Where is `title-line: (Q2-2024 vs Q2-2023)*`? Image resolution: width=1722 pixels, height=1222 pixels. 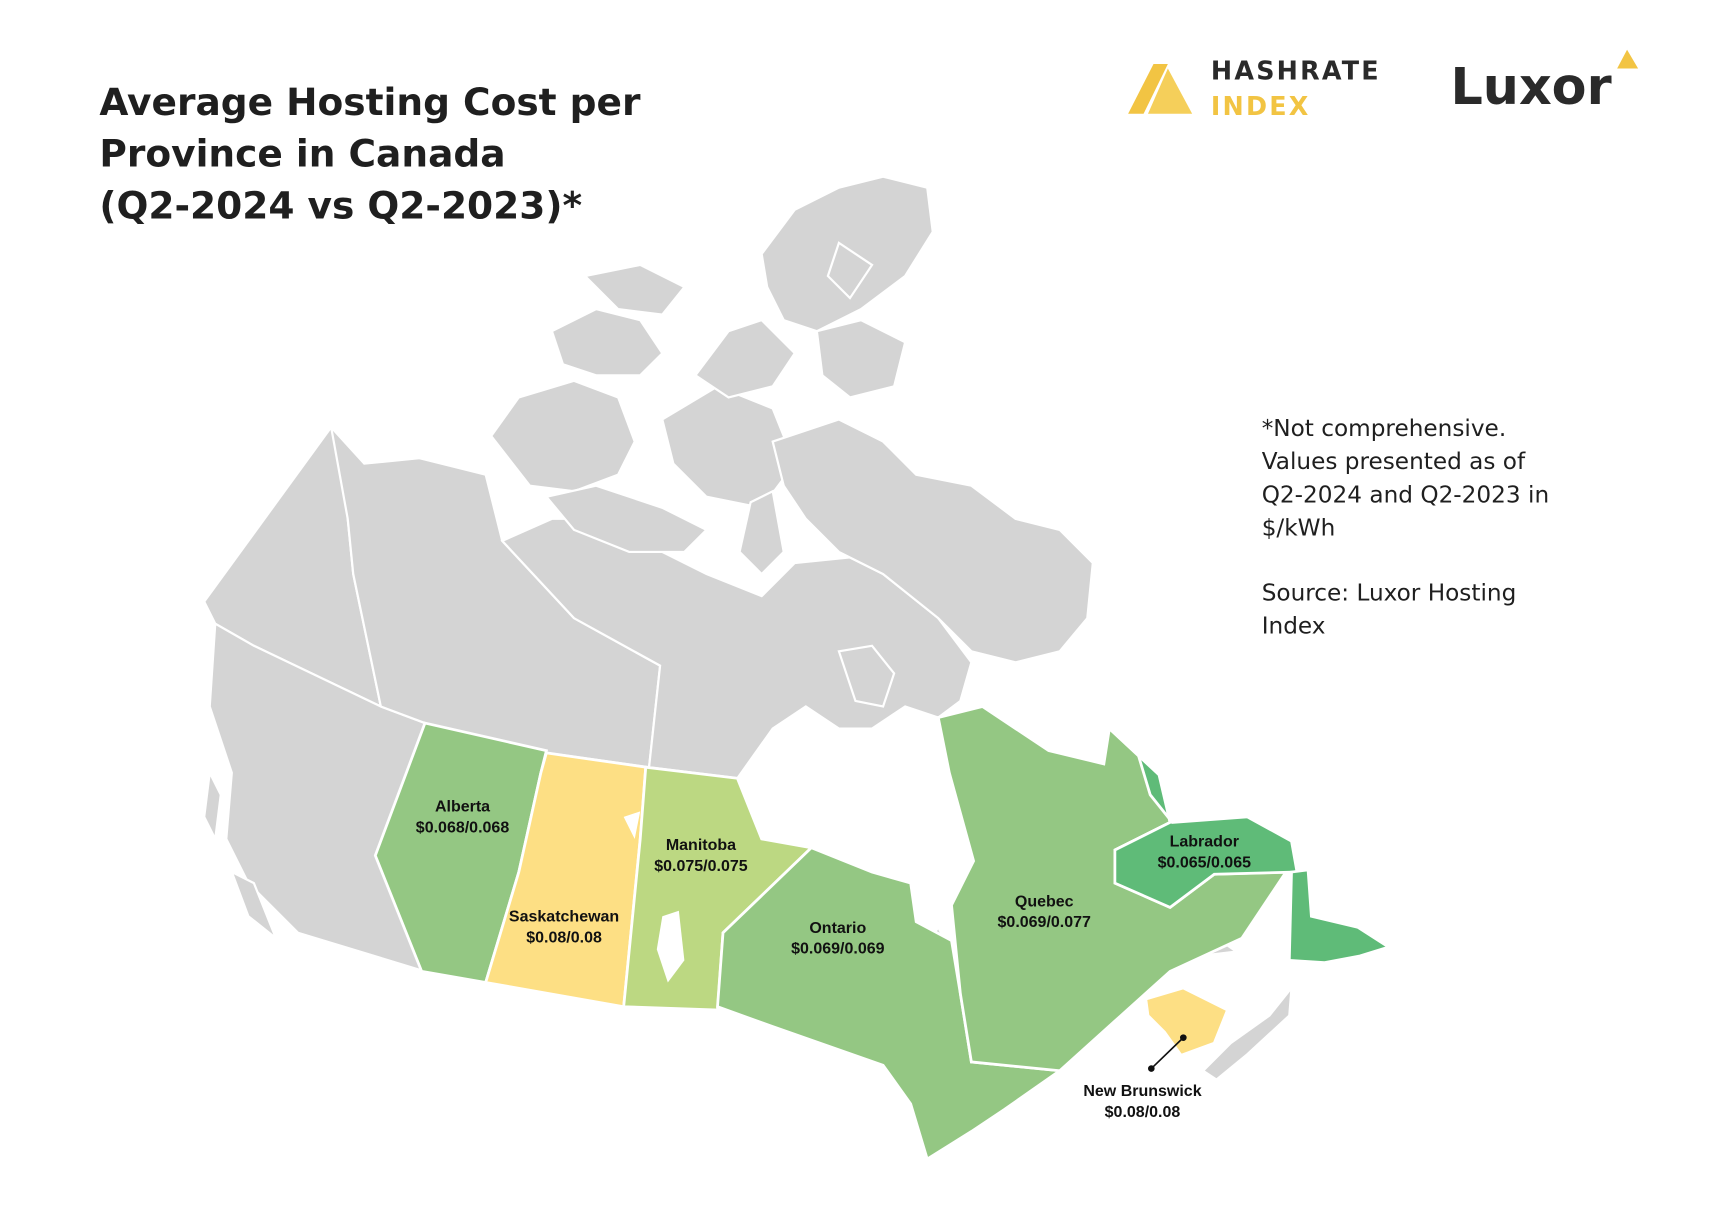
title-line: (Q2-2024 vs Q2-2023)* is located at coordinates (340, 206).